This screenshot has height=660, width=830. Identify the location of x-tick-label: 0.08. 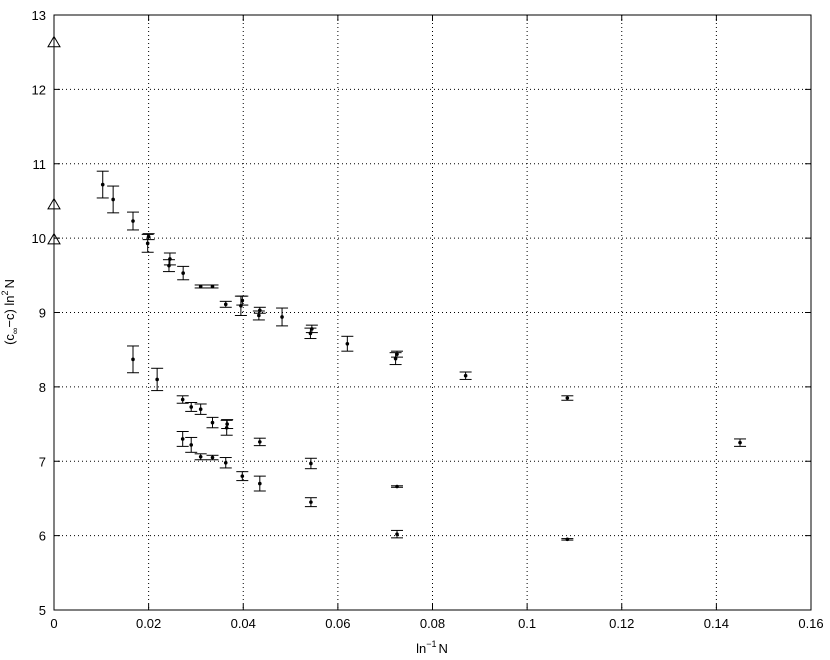
(432, 623).